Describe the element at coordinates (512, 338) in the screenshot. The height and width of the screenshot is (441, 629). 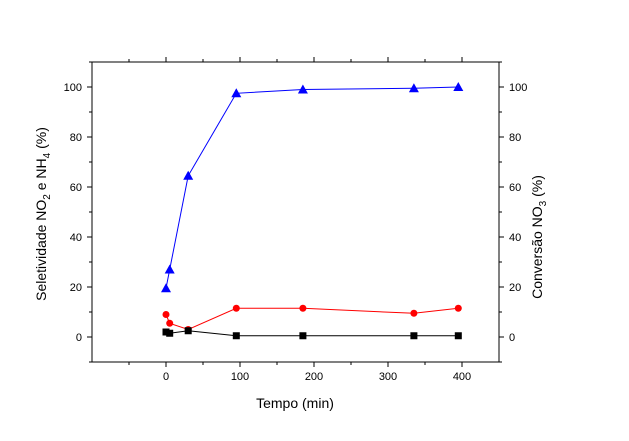
I see `y-right-tick-label: 0` at that location.